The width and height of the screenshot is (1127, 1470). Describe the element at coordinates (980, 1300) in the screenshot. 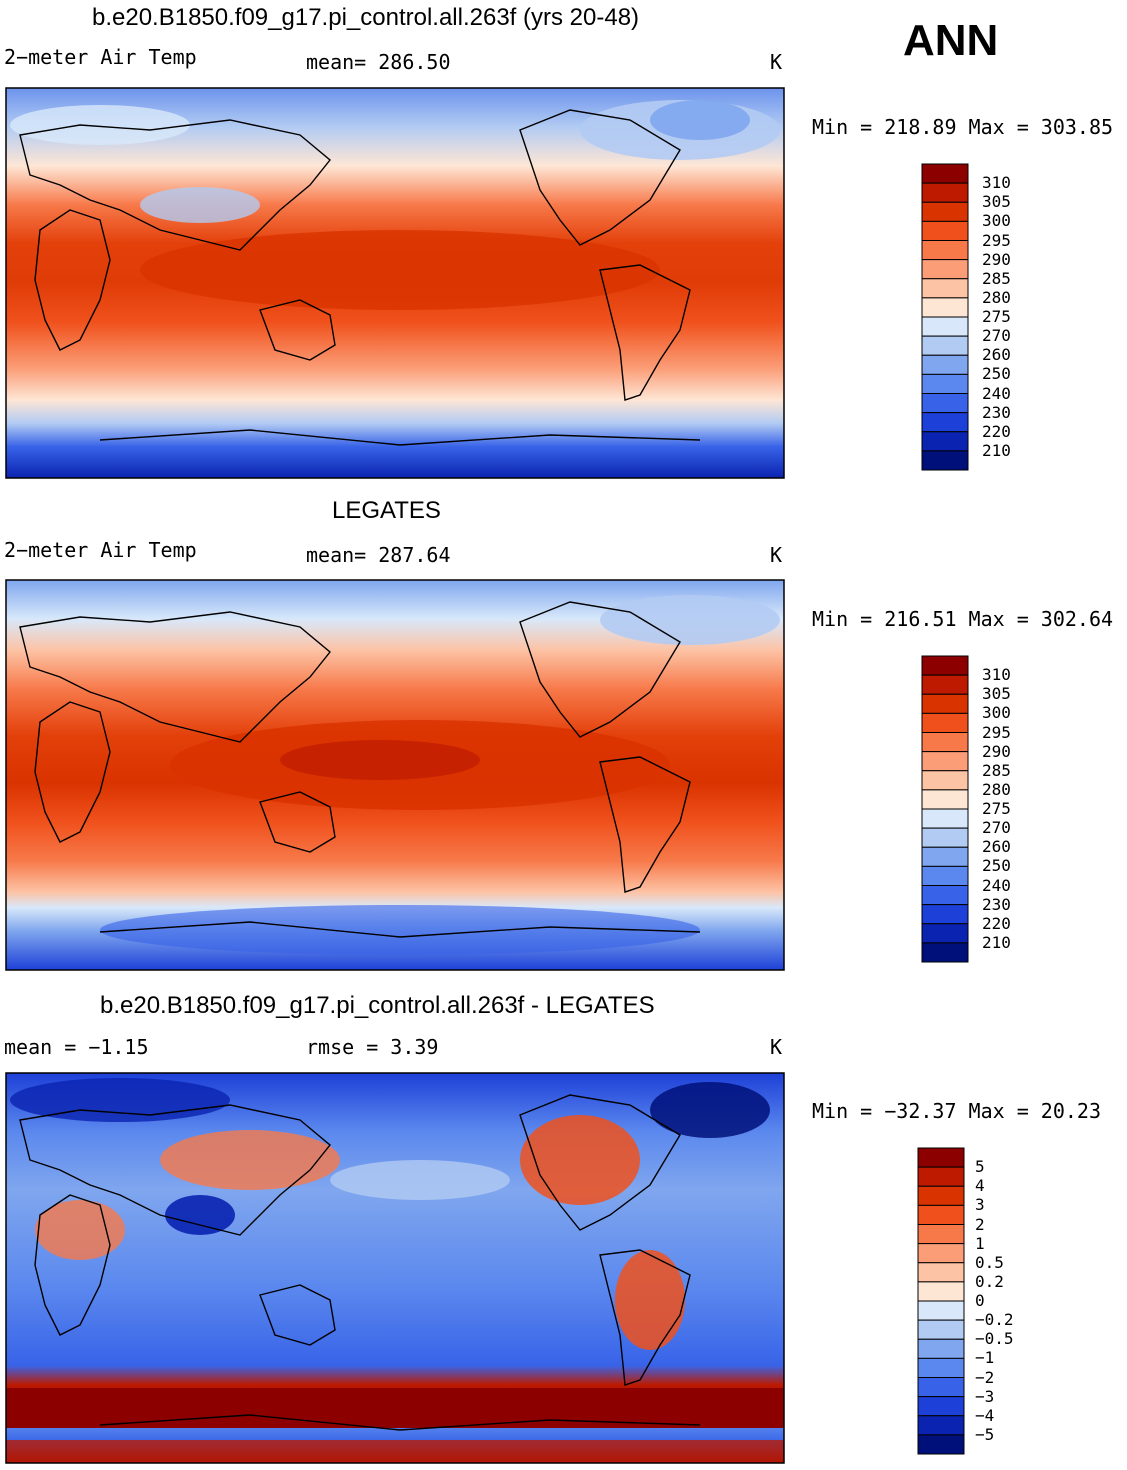

I see `colorbar-tick-label: 0` at that location.